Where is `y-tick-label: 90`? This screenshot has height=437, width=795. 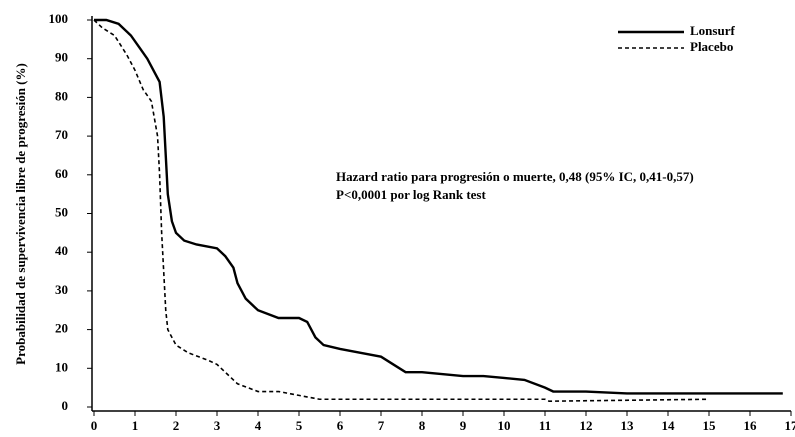 y-tick-label: 90 is located at coordinates (61, 57).